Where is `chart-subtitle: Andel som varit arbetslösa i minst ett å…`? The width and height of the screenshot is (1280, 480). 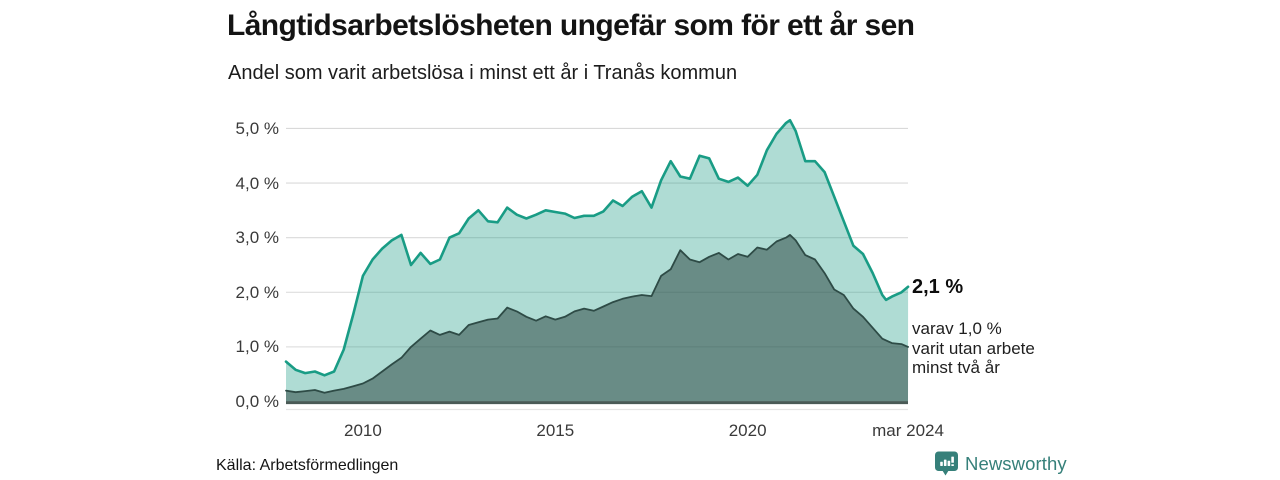 chart-subtitle: Andel som varit arbetslösa i minst ett å… is located at coordinates (483, 73).